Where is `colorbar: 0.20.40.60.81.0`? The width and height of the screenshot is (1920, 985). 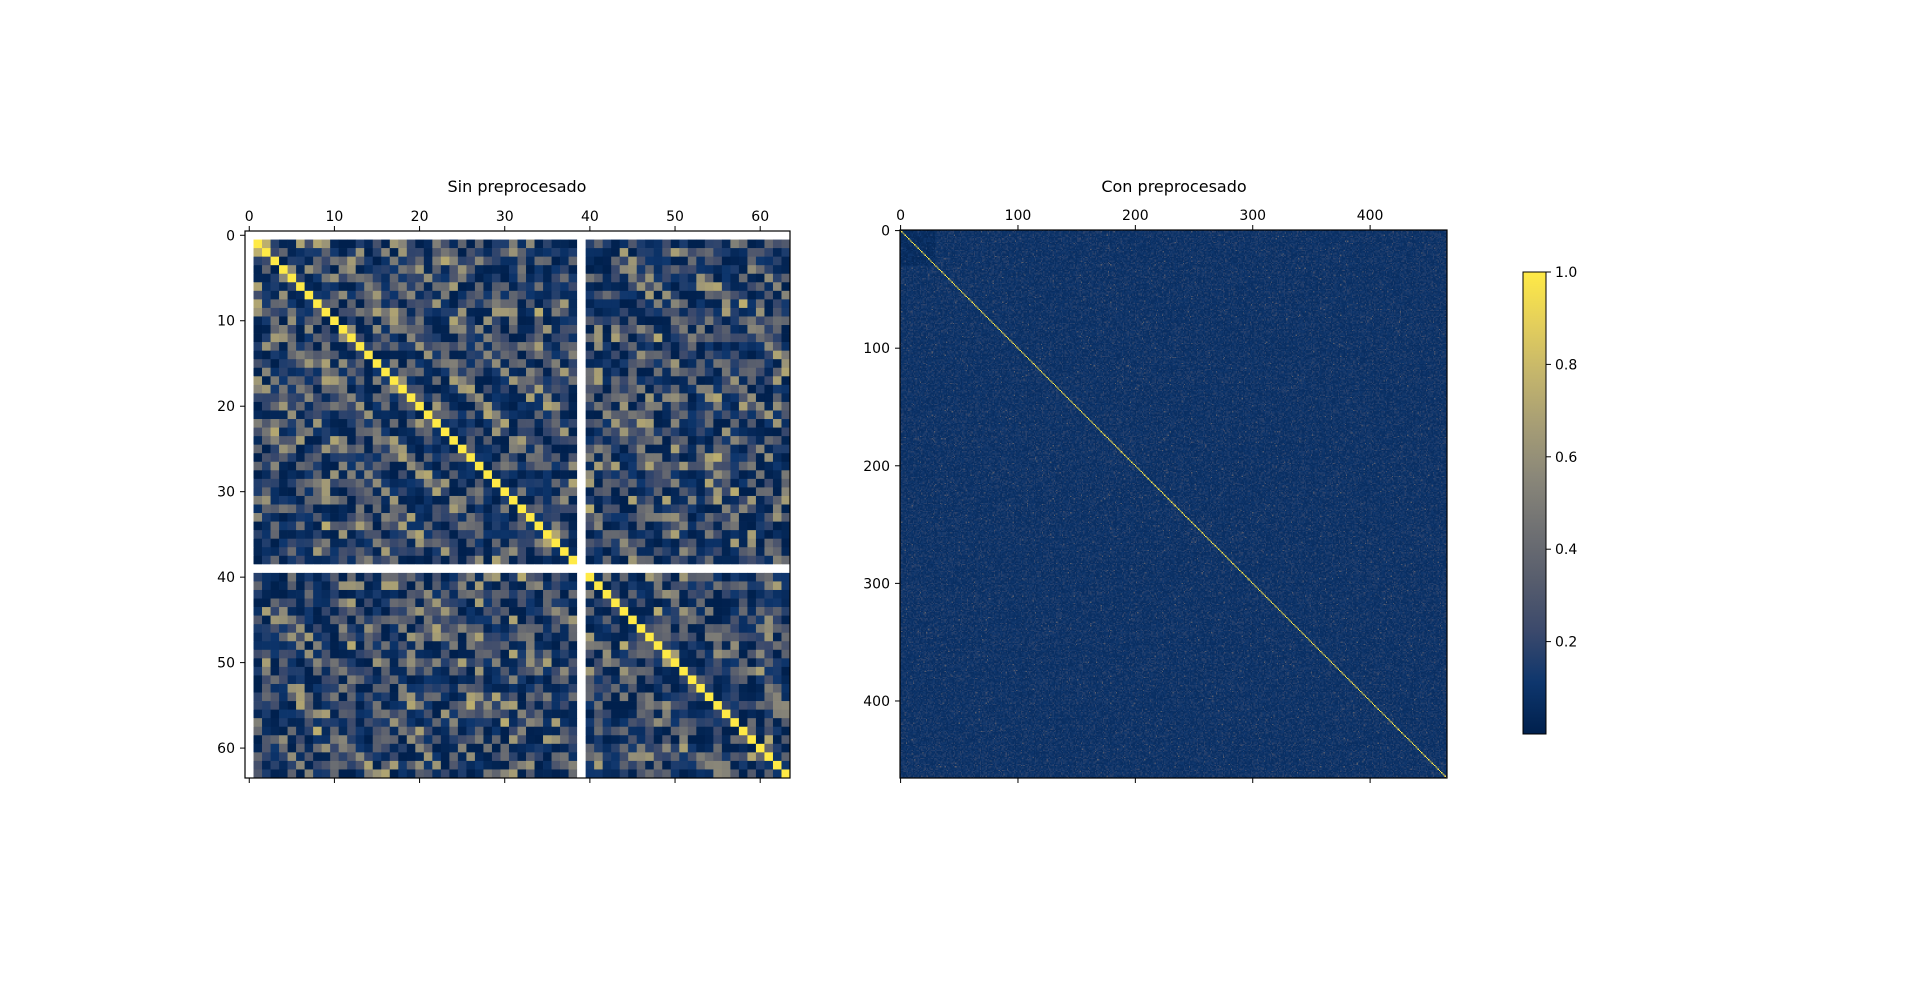
colorbar: 0.20.40.60.81.0 is located at coordinates (1549, 500).